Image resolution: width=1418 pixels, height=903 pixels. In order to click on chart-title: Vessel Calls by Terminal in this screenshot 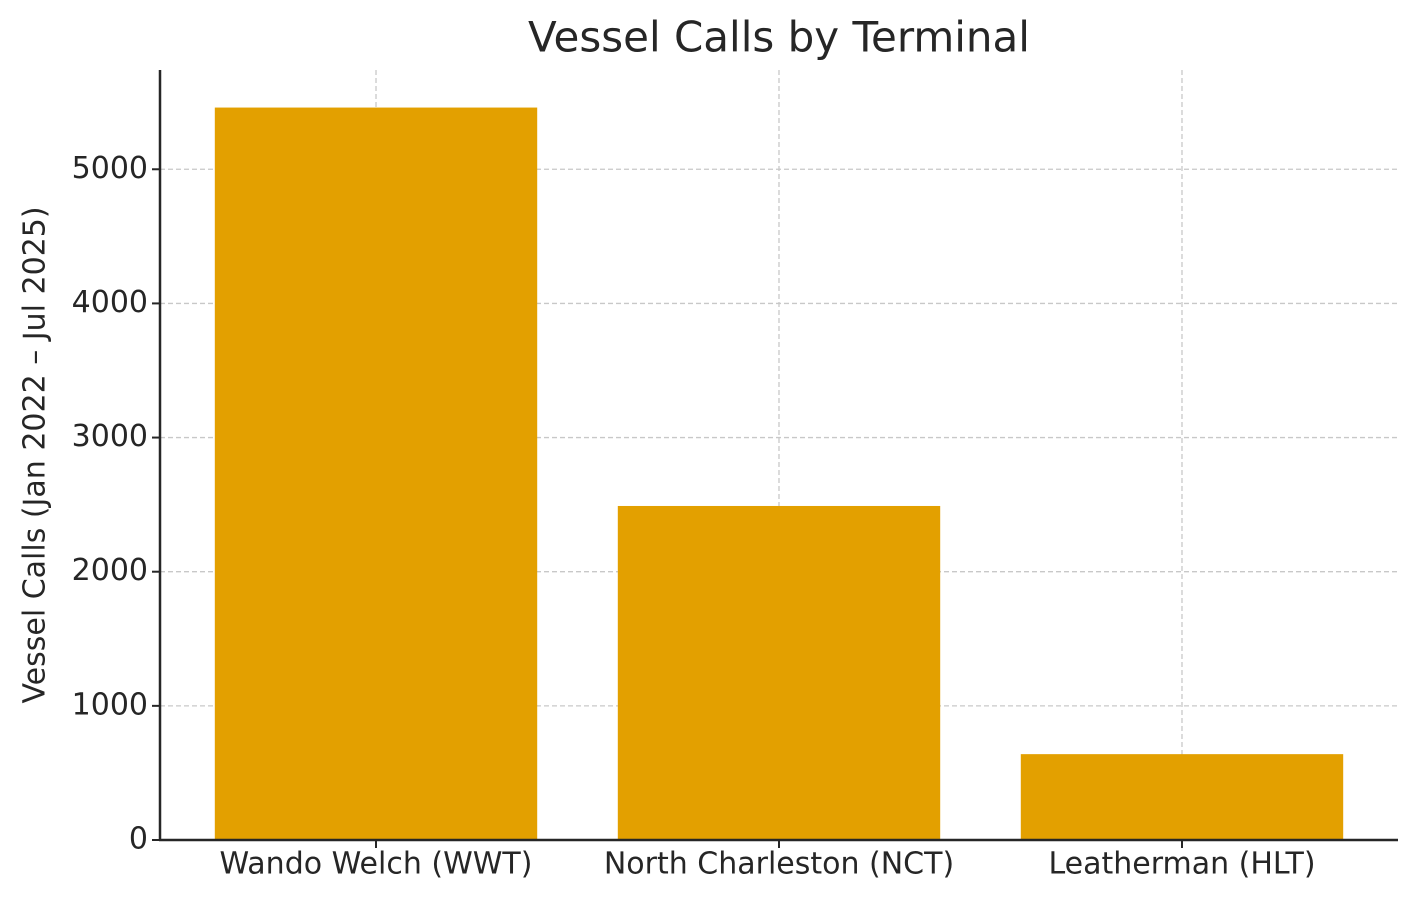, I will do `click(779, 37)`.